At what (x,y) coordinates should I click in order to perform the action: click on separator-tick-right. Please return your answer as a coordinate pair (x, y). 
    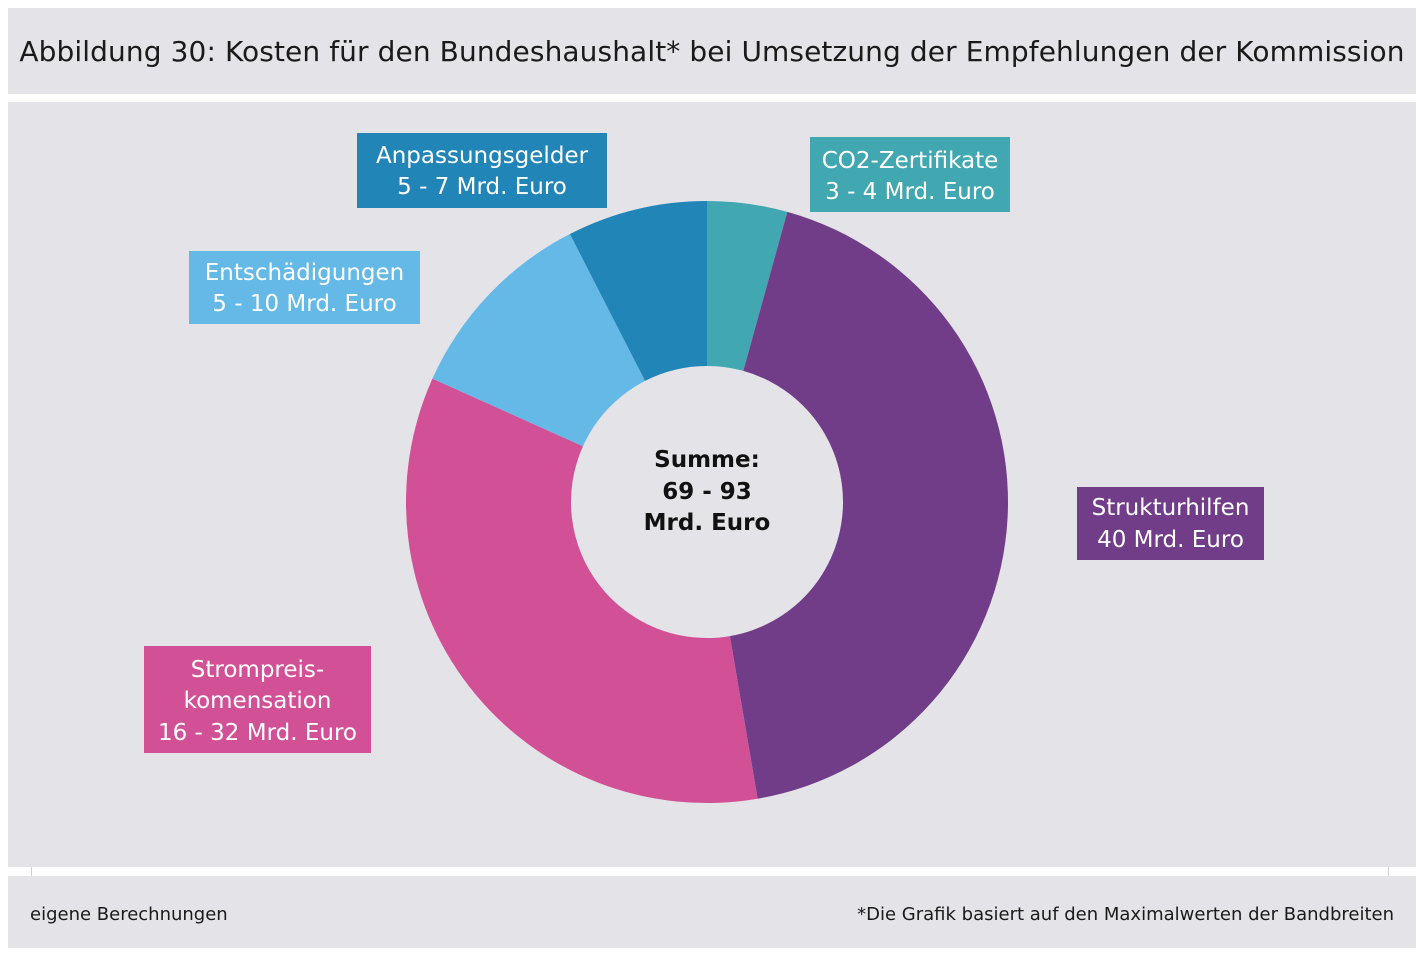
    Looking at the image, I should click on (1388, 871).